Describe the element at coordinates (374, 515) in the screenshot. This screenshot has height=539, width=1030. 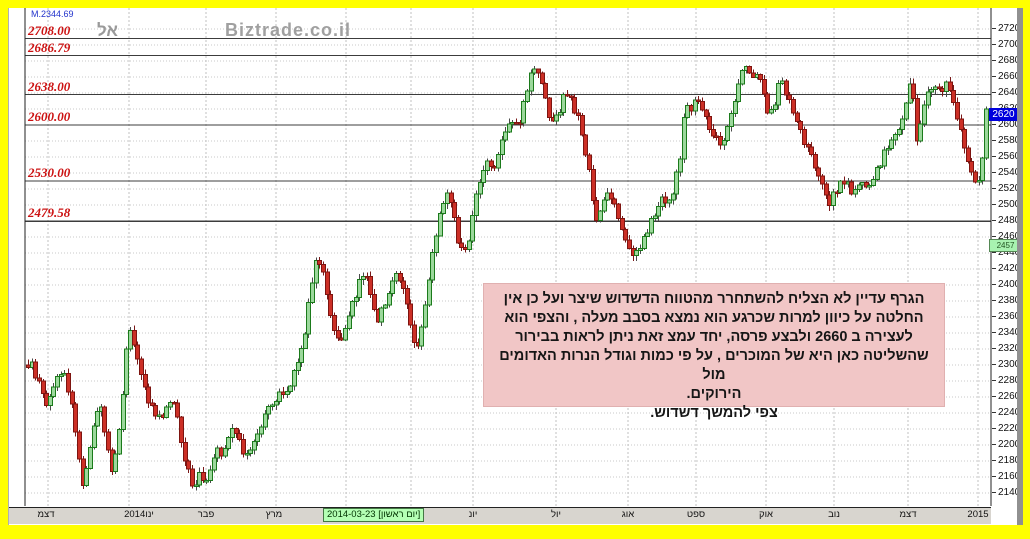
I see `selected-date-badge: 2014-03-23 [יום ראשון]` at that location.